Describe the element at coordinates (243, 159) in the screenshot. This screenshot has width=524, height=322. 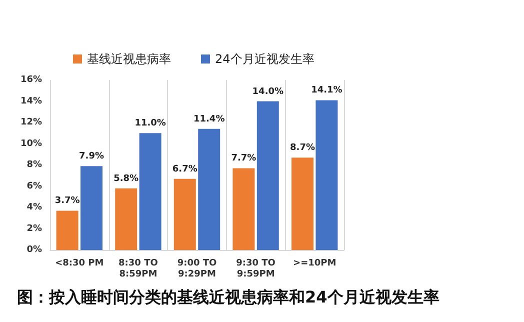
I see `data-label: 7.7%` at that location.